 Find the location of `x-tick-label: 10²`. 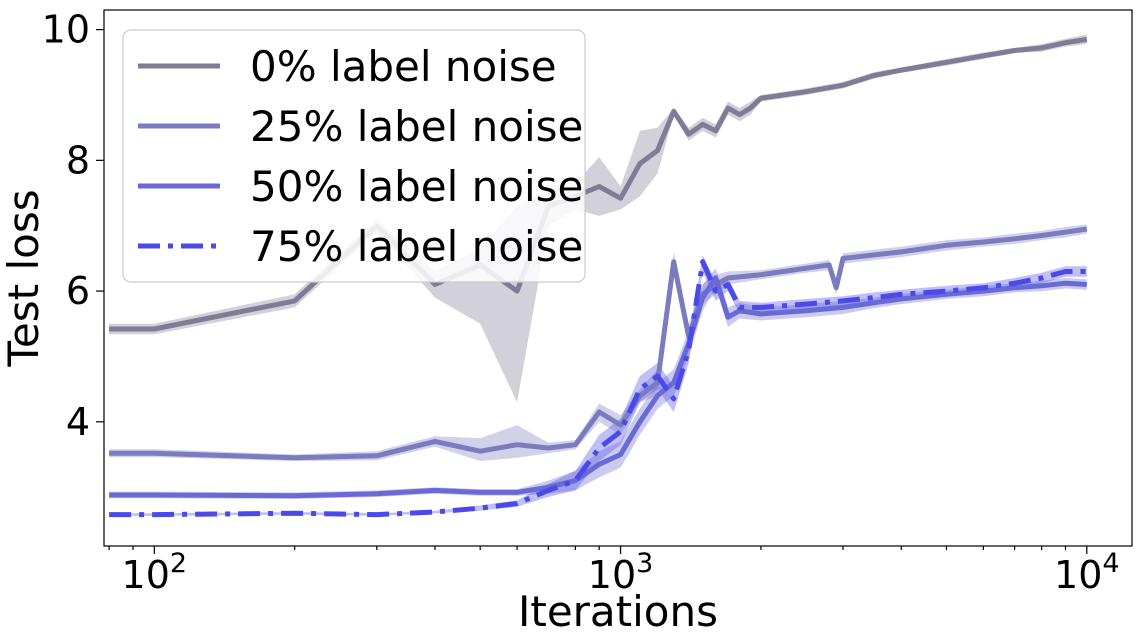

x-tick-label: 10² is located at coordinates (155, 572).